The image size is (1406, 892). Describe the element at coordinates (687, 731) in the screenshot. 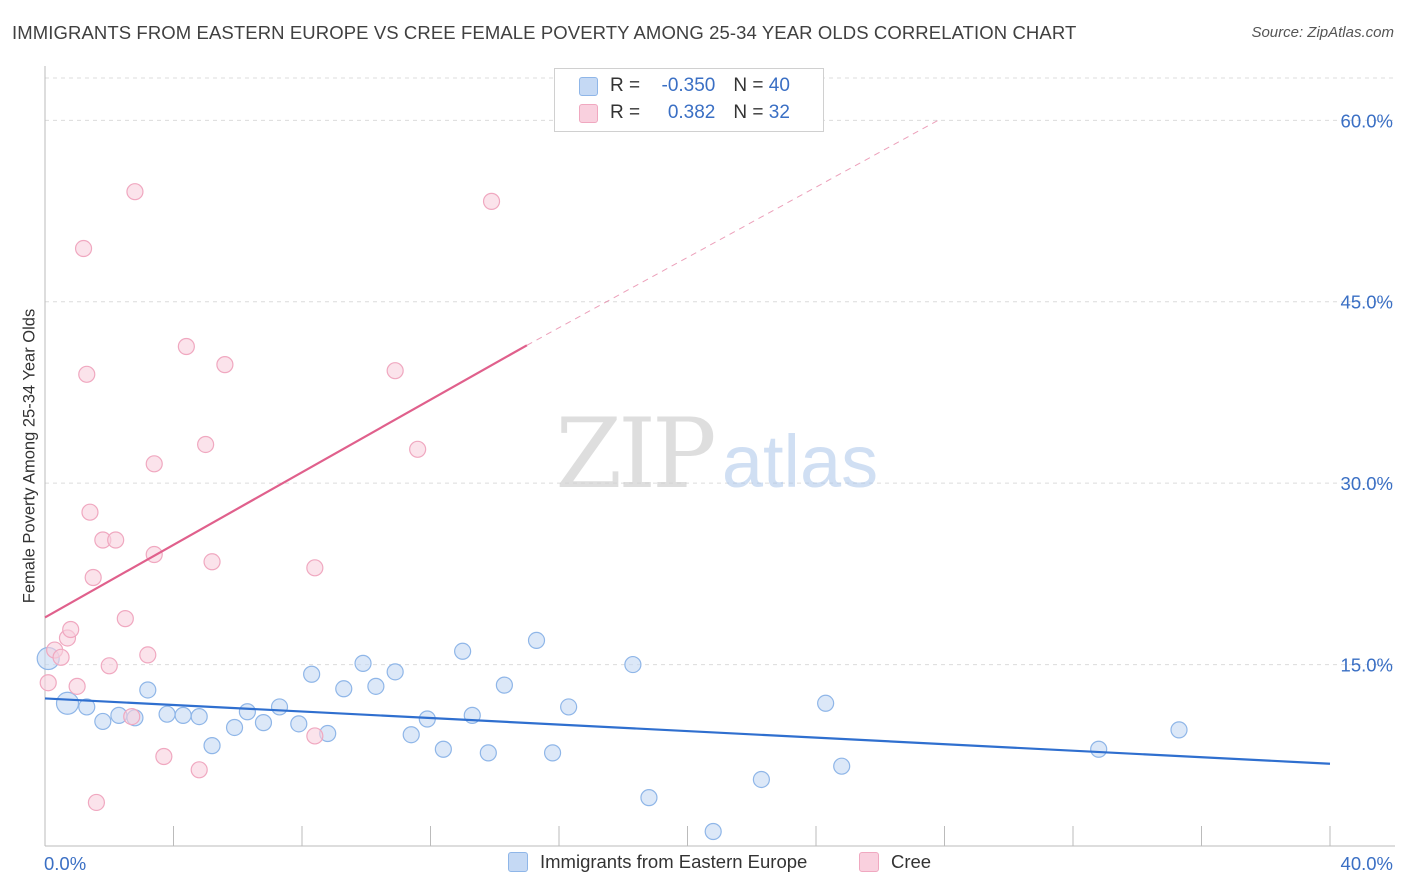

I see `trend-line-immigrants` at that location.